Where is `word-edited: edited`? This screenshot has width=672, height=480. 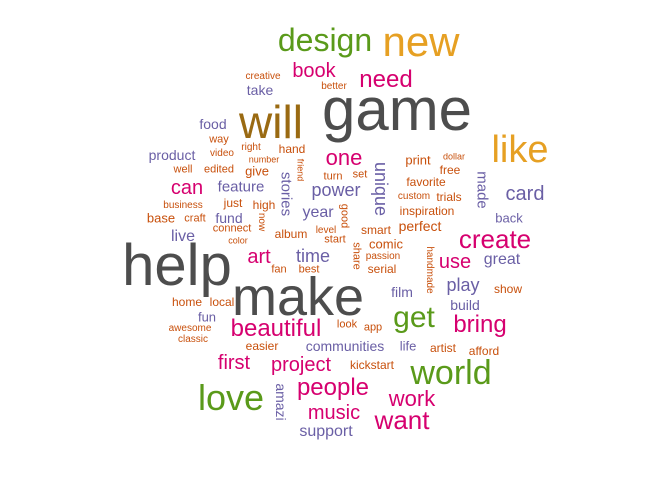
word-edited: edited is located at coordinates (219, 169).